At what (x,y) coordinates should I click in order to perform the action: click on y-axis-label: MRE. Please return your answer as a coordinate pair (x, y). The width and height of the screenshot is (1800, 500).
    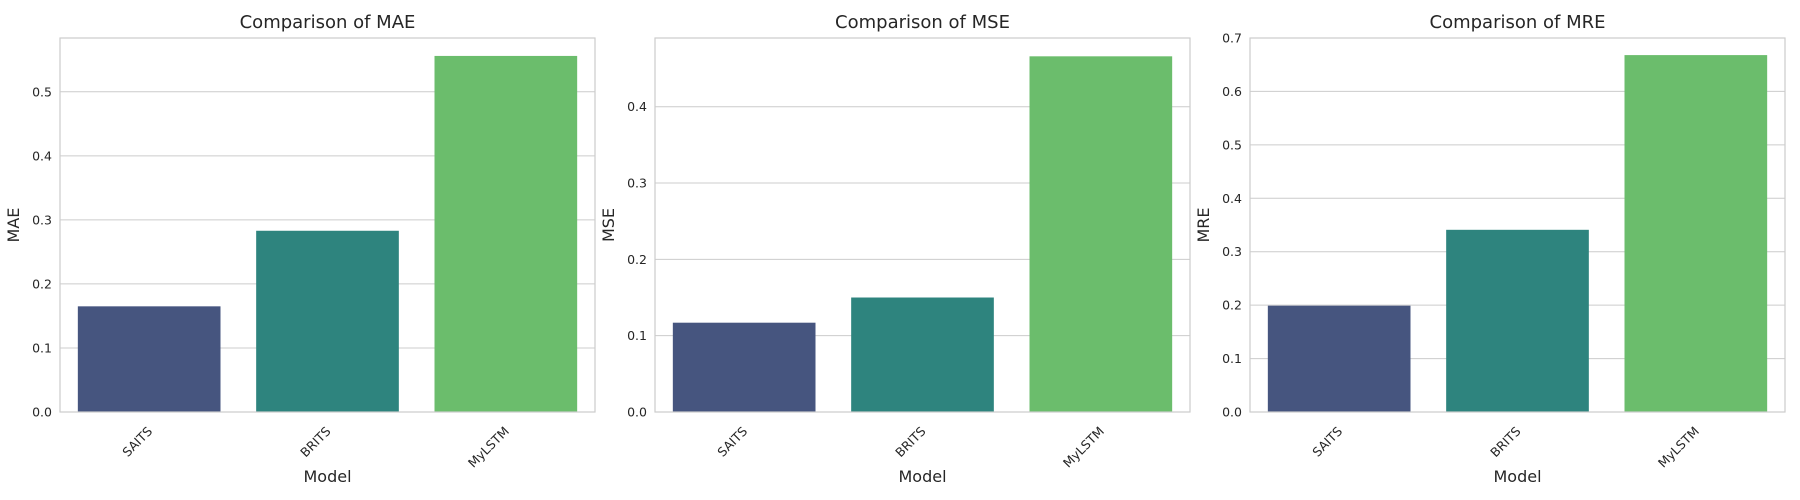
    Looking at the image, I should click on (1203, 224).